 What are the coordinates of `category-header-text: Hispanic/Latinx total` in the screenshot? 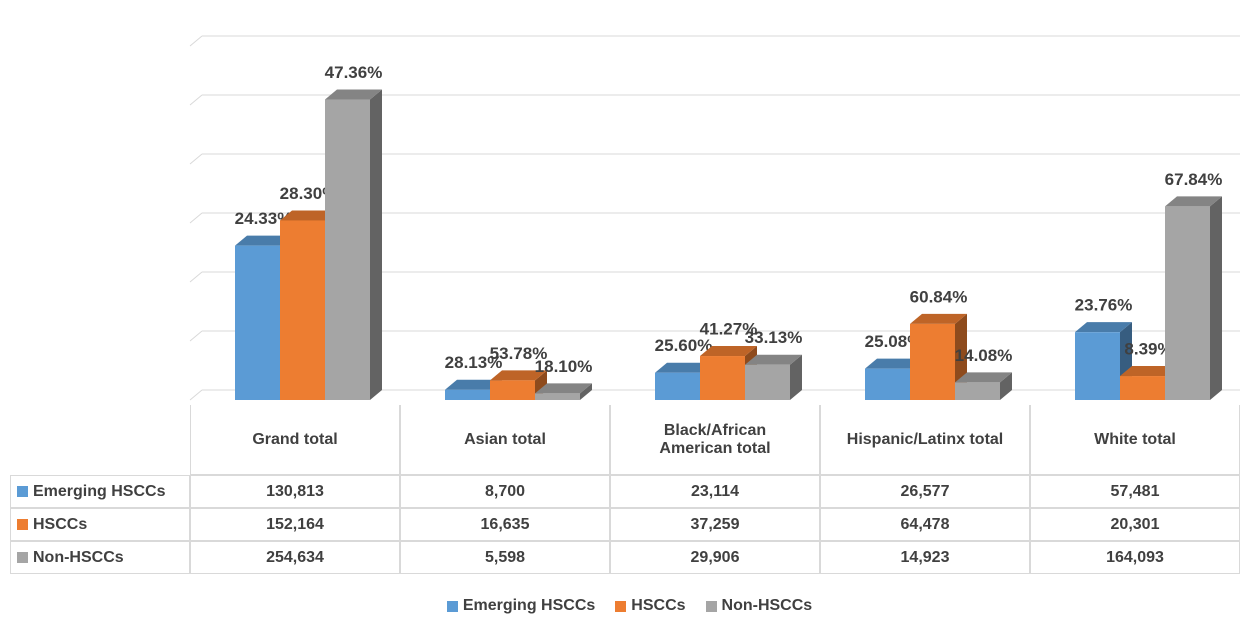 It's located at (925, 439).